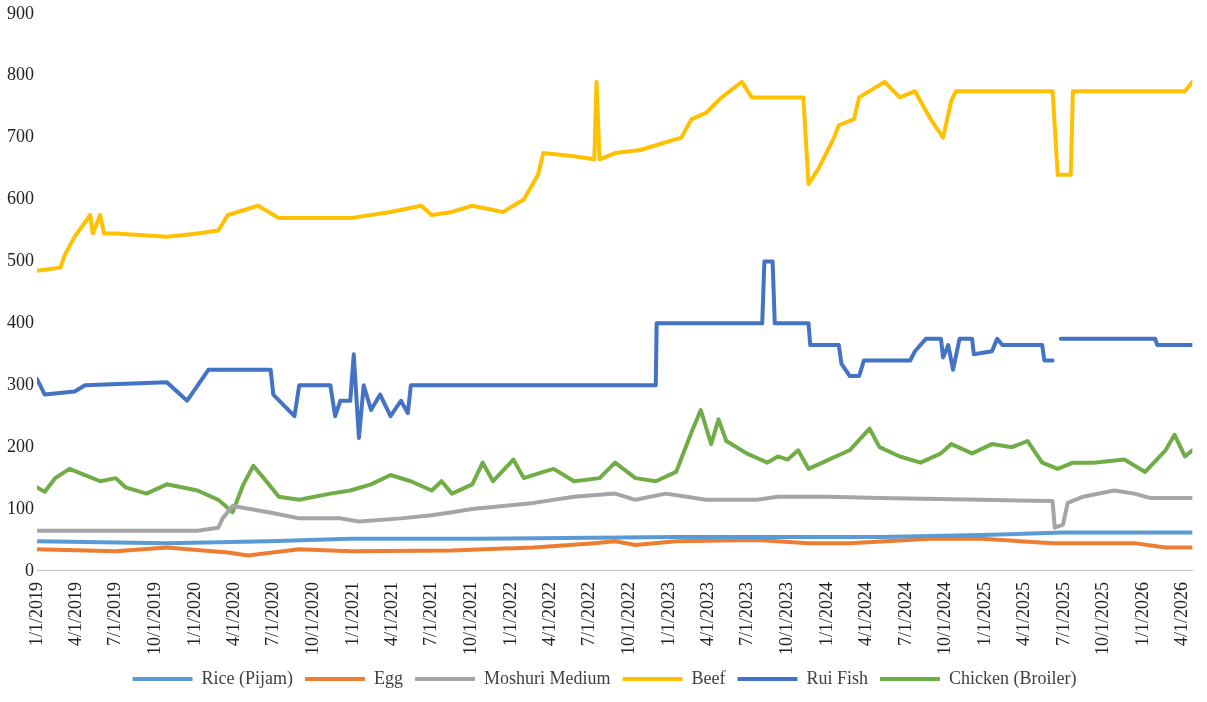  What do you see at coordinates (984, 614) in the screenshot?
I see `x-tick-label: 1/1/2025` at bounding box center [984, 614].